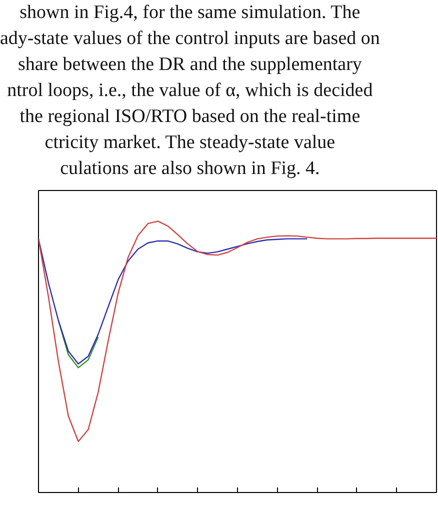 The image size is (438, 508). What do you see at coordinates (190, 13) in the screenshot?
I see `text: shown in Fig.4, for the same simulation. The` at bounding box center [190, 13].